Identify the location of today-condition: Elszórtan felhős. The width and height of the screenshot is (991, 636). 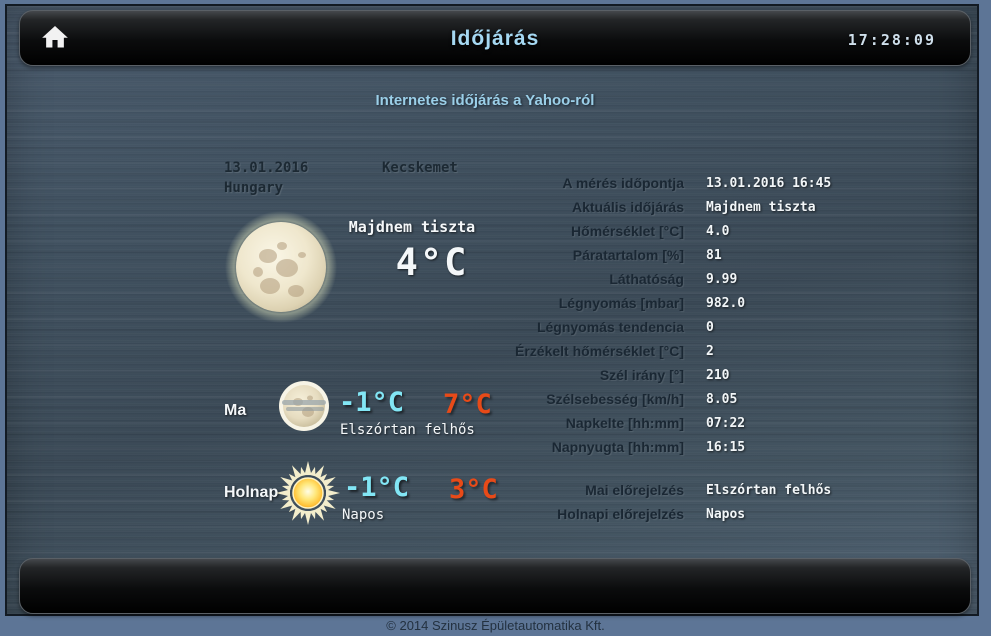
(407, 430).